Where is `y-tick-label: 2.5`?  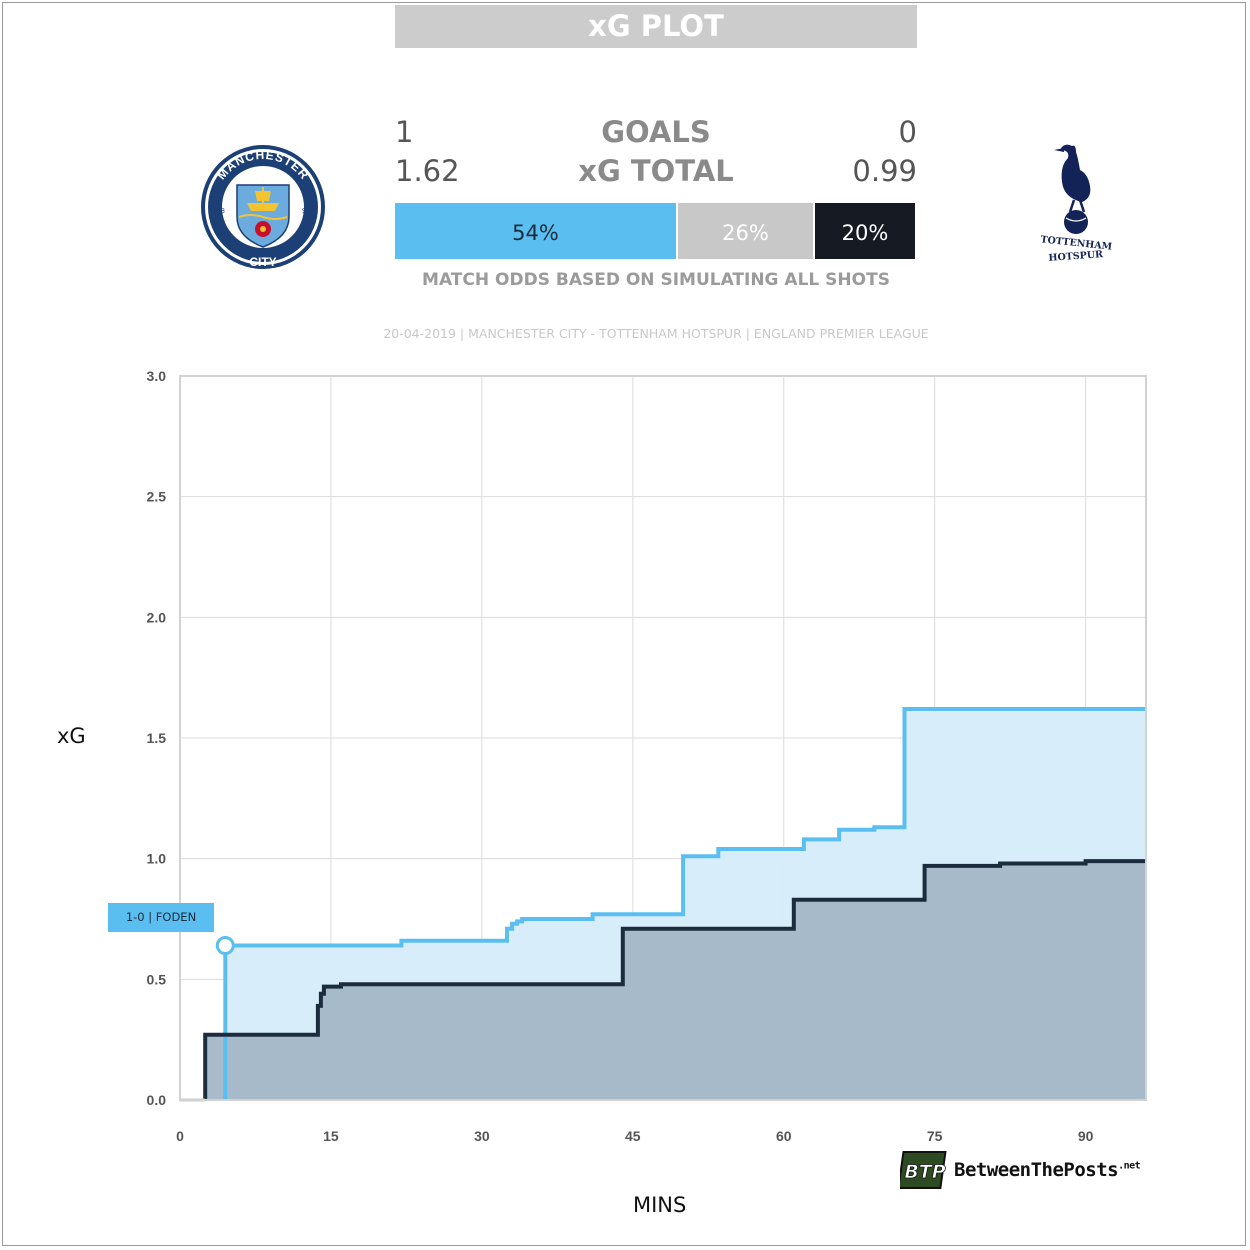
y-tick-label: 2.5 is located at coordinates (157, 497).